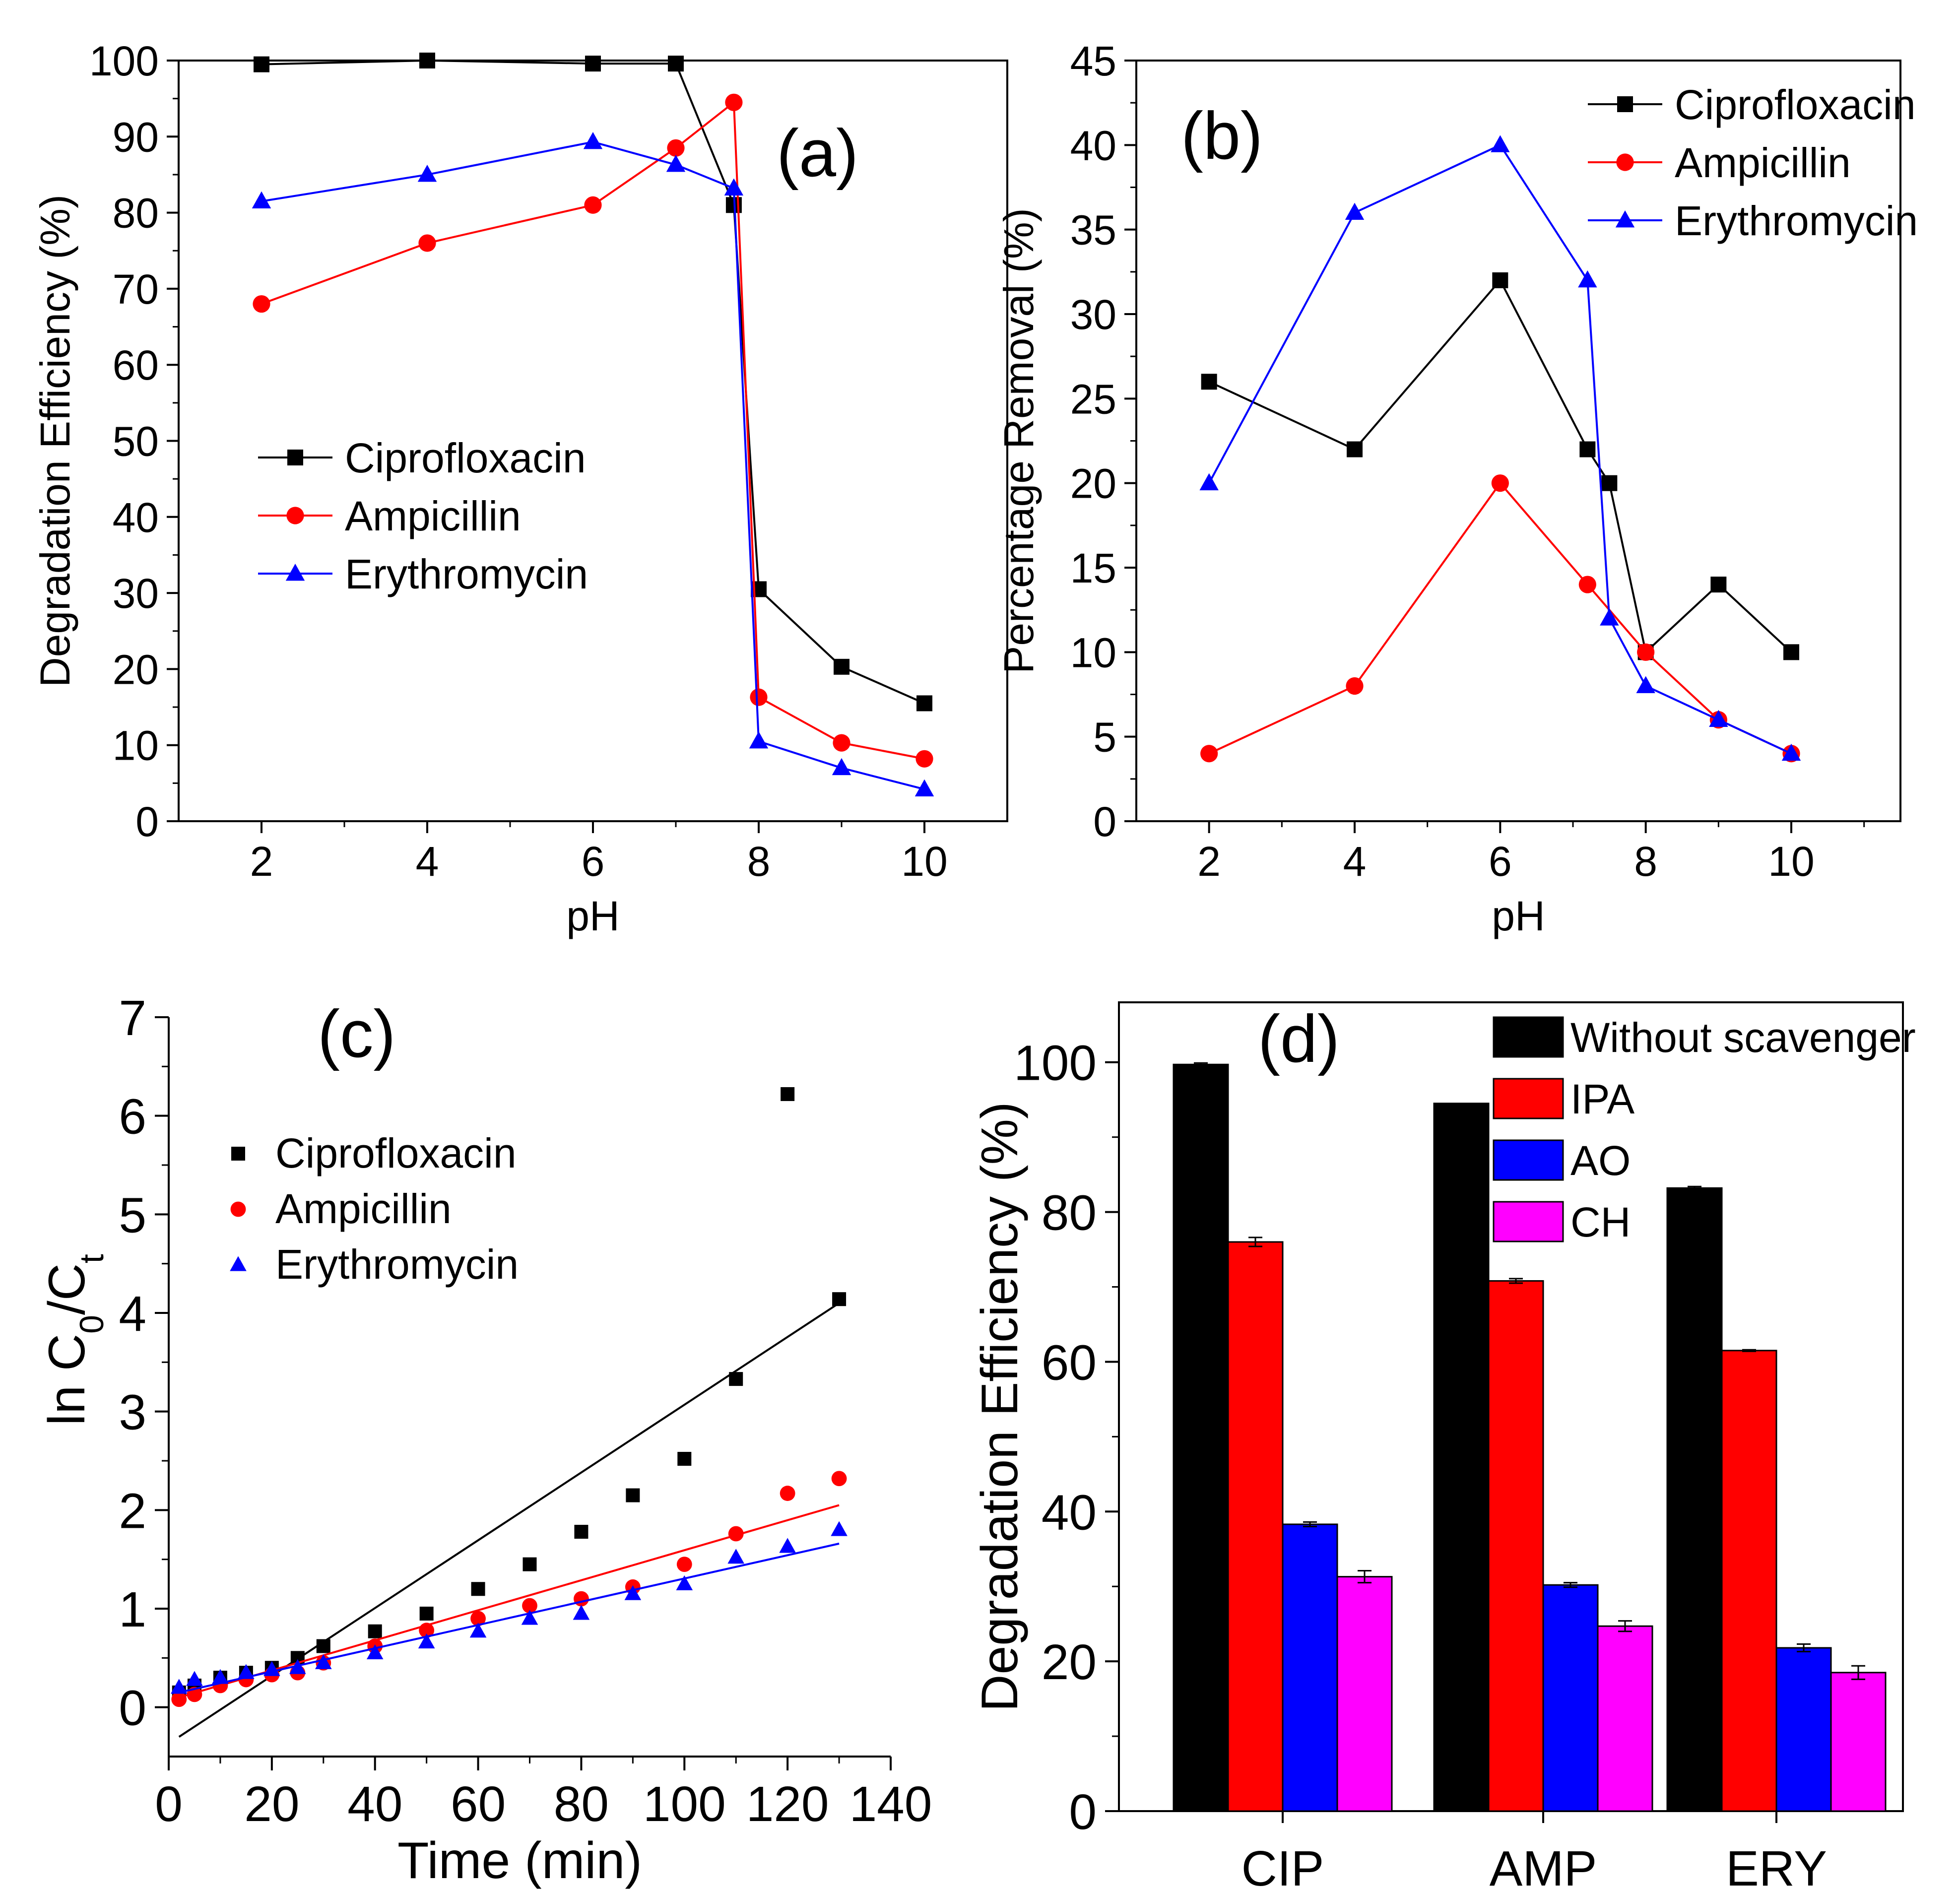 Image resolution: width=1960 pixels, height=1891 pixels. Describe the element at coordinates (132, 1117) in the screenshot. I see `y-tick-label: 6` at that location.